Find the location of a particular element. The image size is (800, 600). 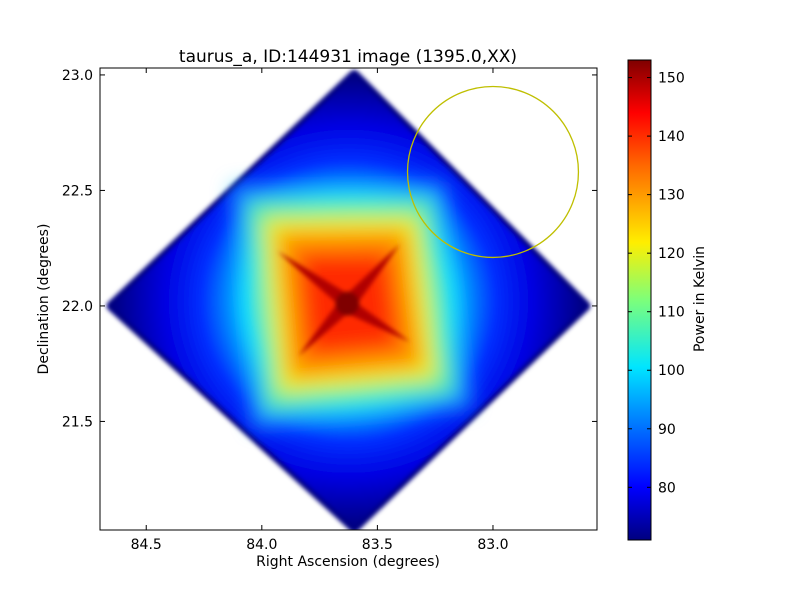

colorbar-tick-label: 100 is located at coordinates (671, 371).